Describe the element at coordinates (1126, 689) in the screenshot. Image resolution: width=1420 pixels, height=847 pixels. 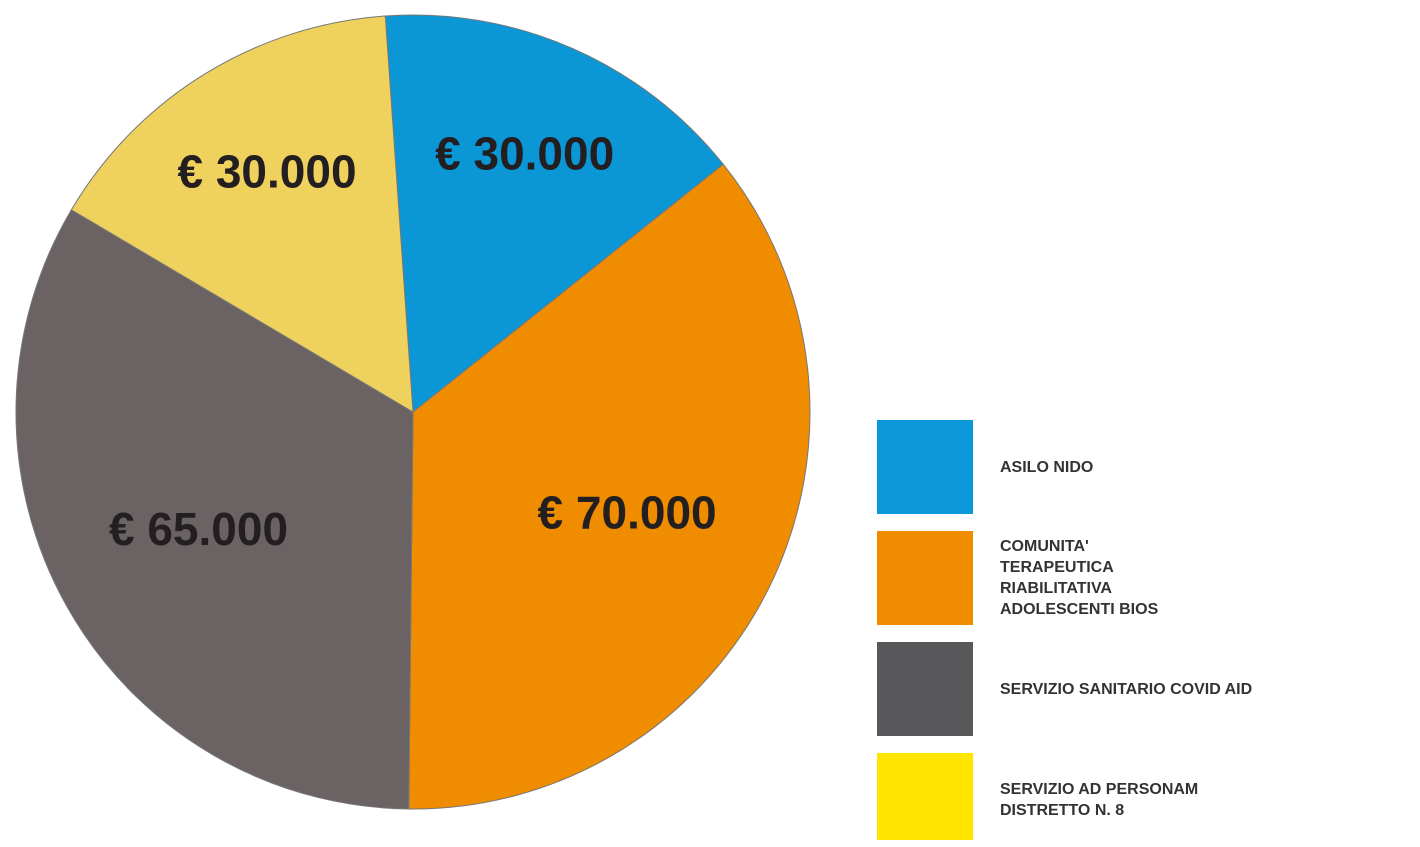
I see `legend-label: SERVIZIO SANITARIO COVID AID` at that location.